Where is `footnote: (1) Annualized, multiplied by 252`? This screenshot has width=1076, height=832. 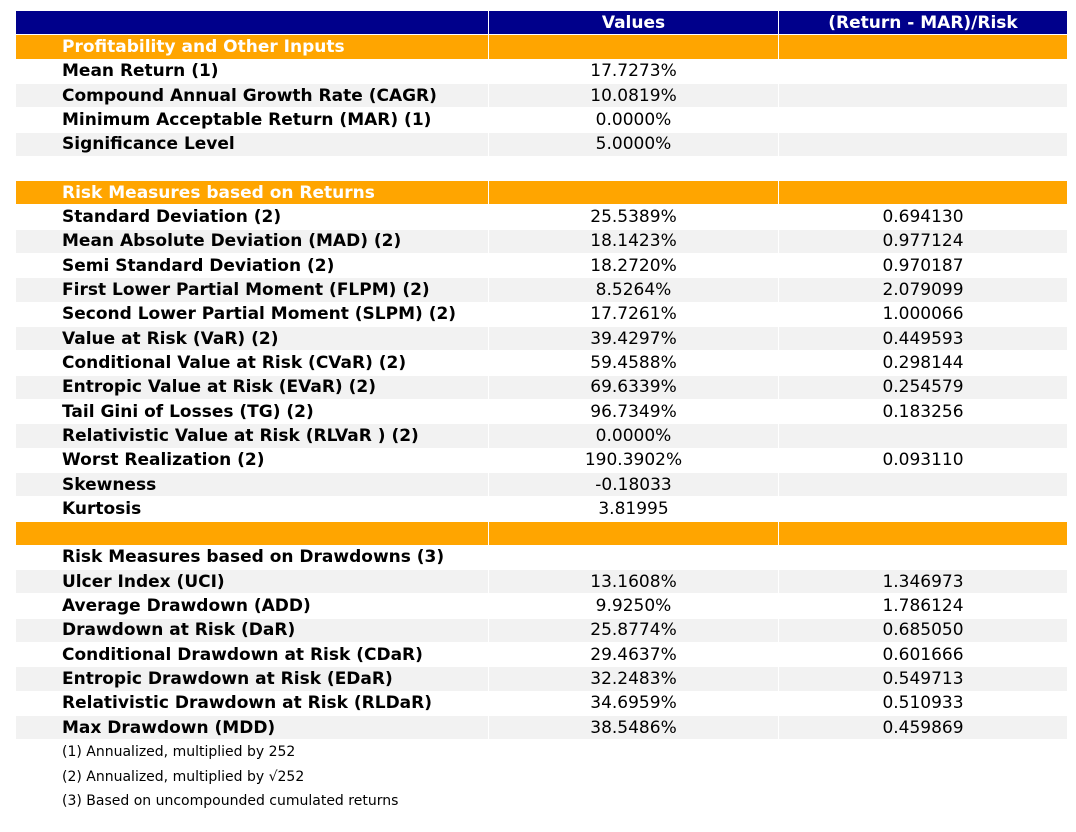
footnote: (1) Annualized, multiplied by 252 is located at coordinates (179, 752).